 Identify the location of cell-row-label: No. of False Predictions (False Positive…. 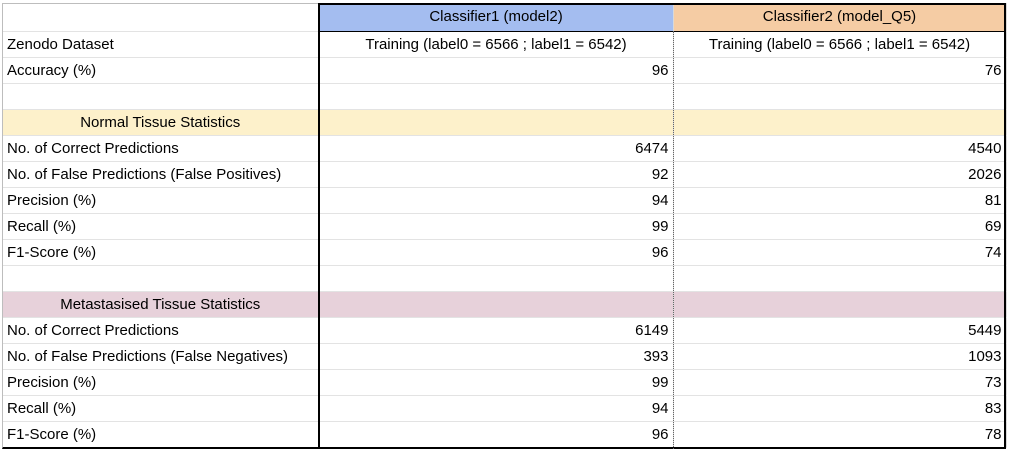
(161, 174).